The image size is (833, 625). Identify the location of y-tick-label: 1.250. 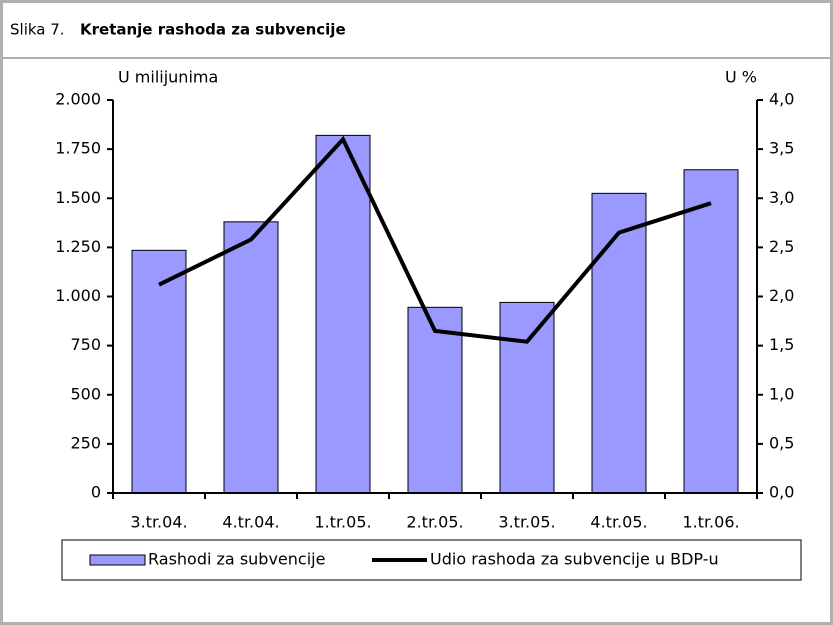
(78, 246).